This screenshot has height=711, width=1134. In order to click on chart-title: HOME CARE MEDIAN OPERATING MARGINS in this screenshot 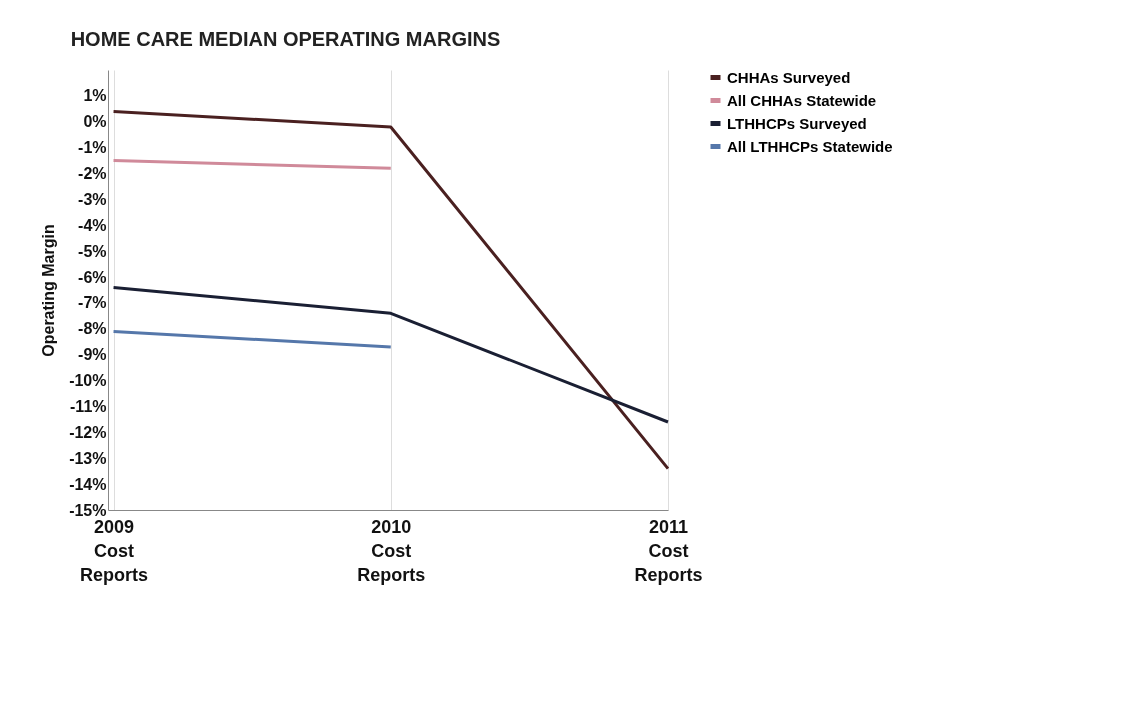, I will do `click(285, 39)`.